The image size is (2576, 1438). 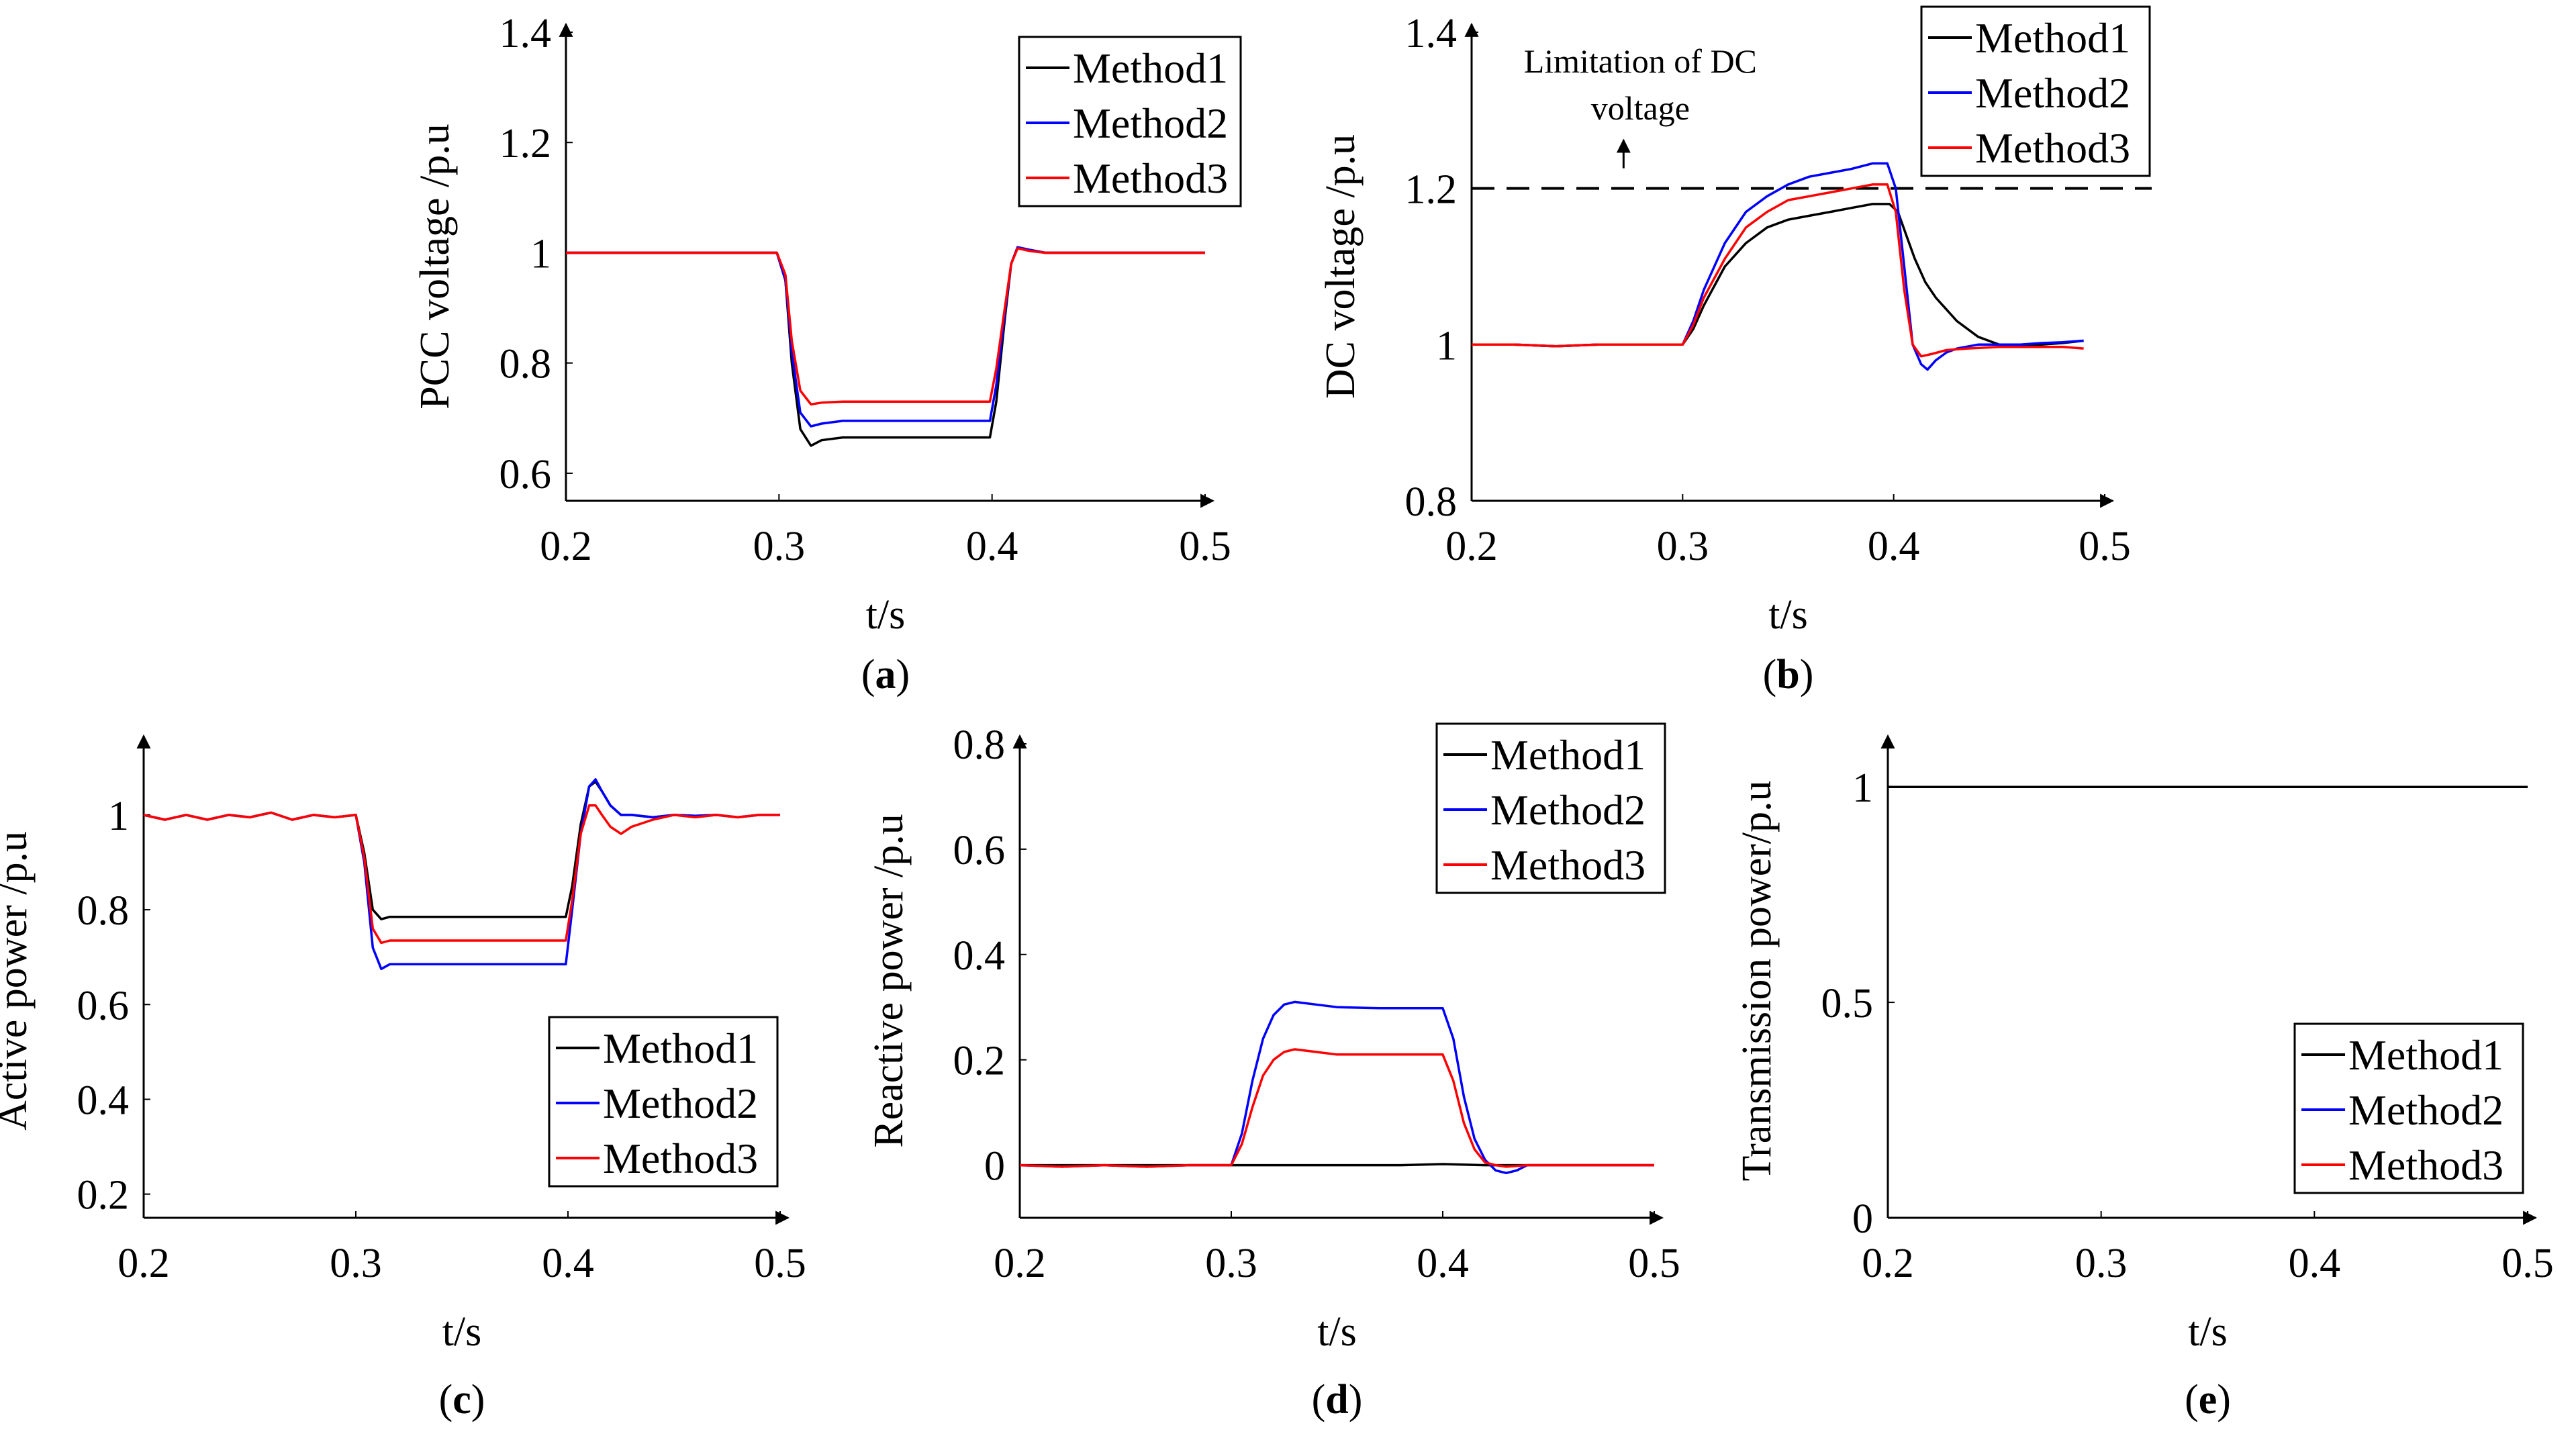 What do you see at coordinates (1788, 675) in the screenshot?
I see `panel-label: (b)` at bounding box center [1788, 675].